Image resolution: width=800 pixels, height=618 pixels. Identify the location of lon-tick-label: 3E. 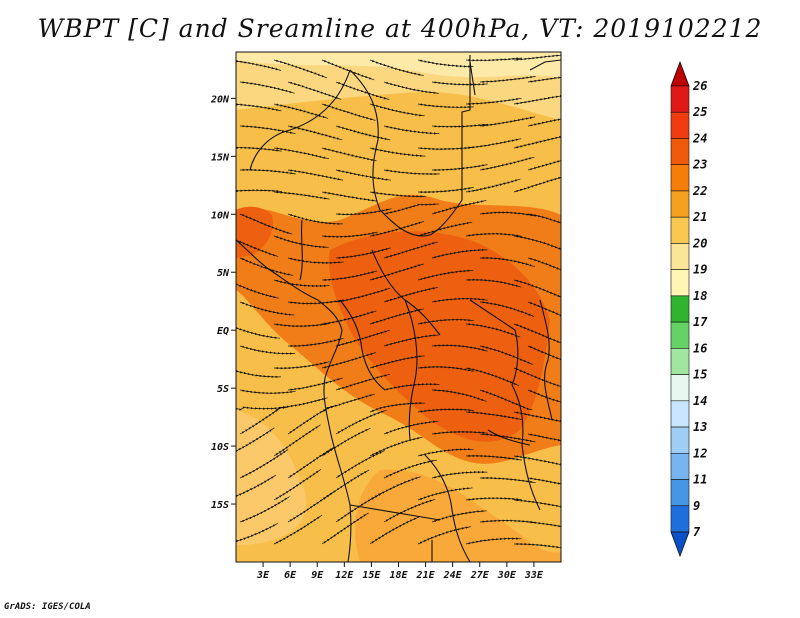
(263, 575).